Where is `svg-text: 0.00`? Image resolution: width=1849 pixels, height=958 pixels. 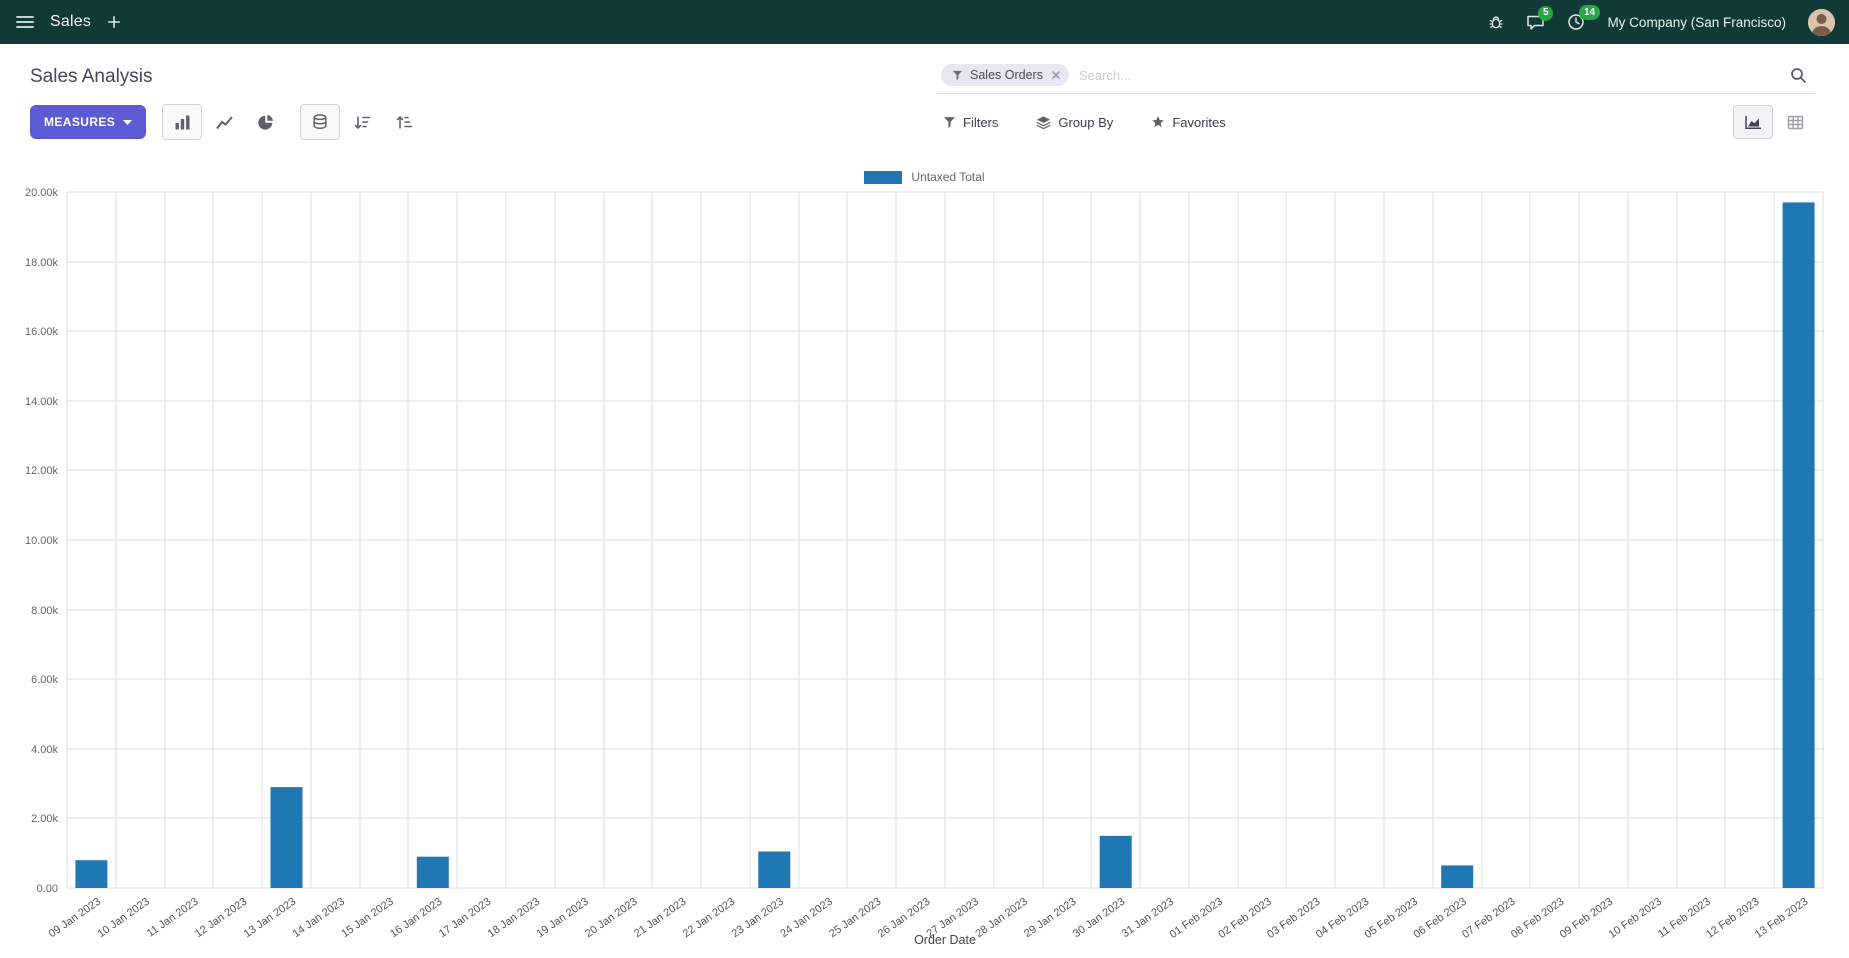
svg-text: 0.00 is located at coordinates (47, 889).